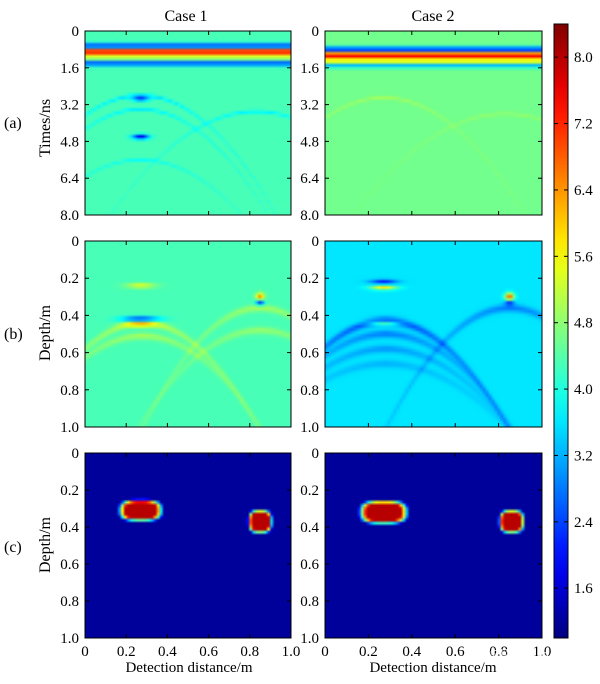  What do you see at coordinates (45, 128) in the screenshot?
I see `ylabel-row-a: Times/ns` at bounding box center [45, 128].